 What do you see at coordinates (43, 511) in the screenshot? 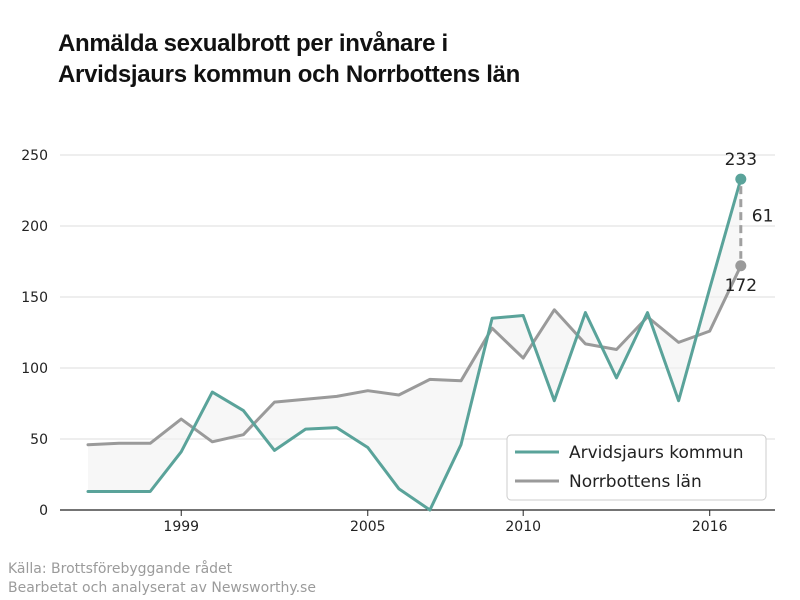
I see `y-tick-label-0: 0` at bounding box center [43, 511].